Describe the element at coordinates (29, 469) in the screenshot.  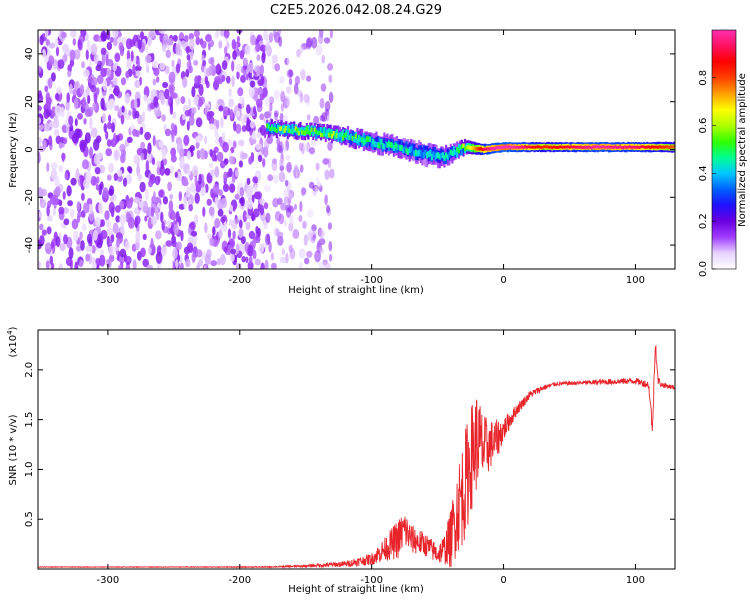
I see `snr-y-tick-label: 1.0` at that location.